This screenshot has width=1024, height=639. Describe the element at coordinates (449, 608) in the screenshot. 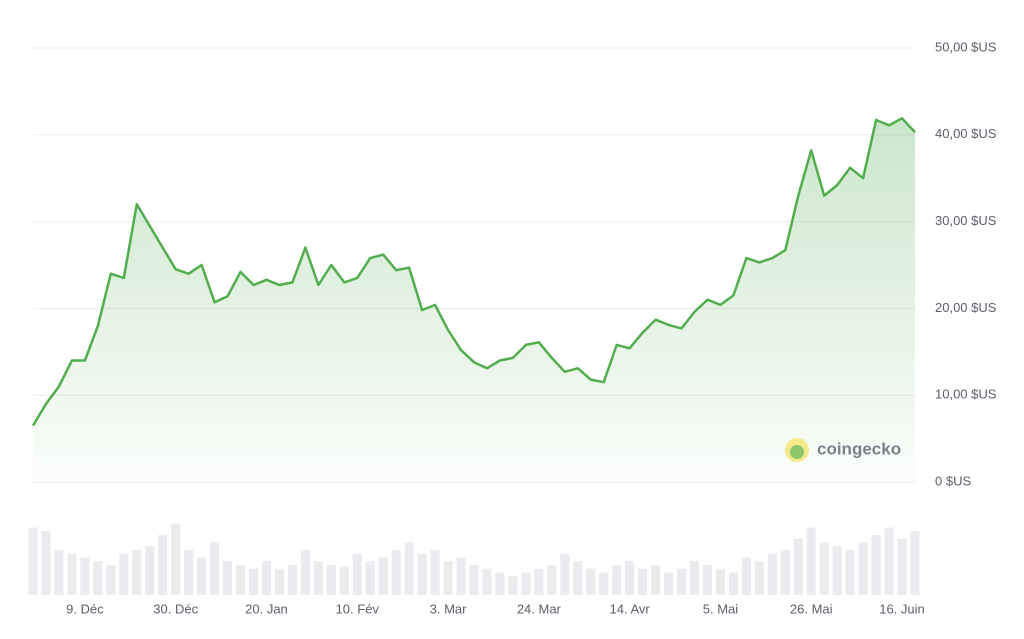

I see `x-tick-label: 3. Mar` at that location.